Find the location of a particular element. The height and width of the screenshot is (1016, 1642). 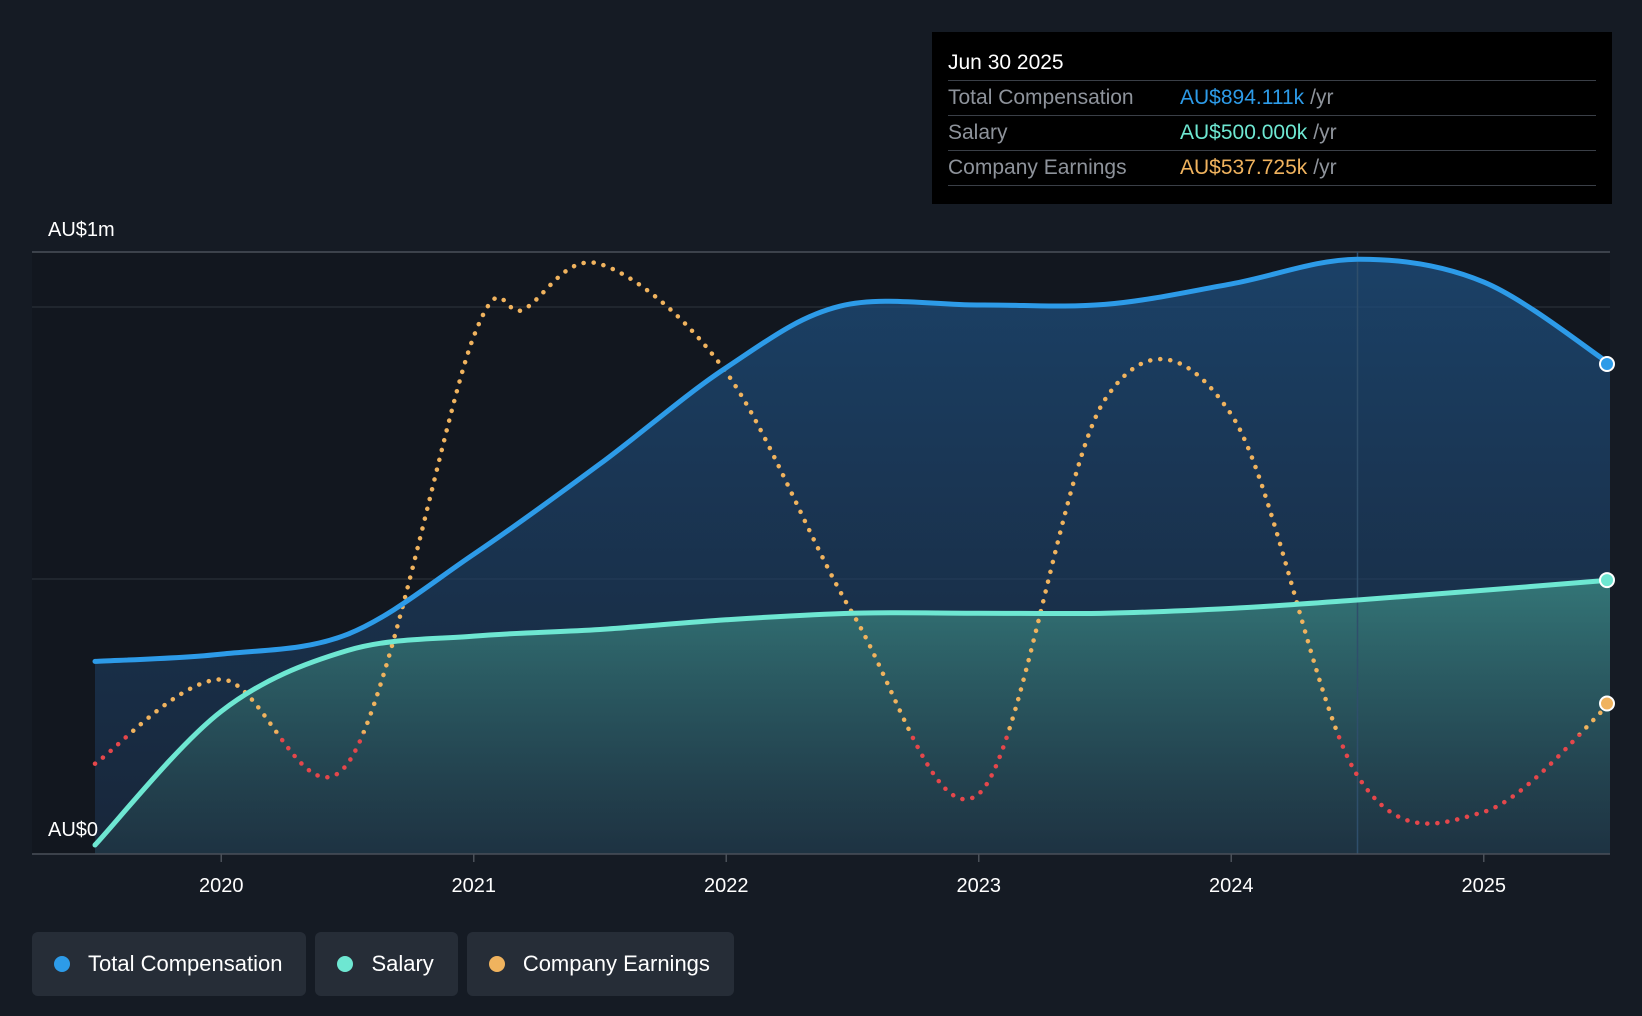

end-marker-total-compensation is located at coordinates (1607, 363).